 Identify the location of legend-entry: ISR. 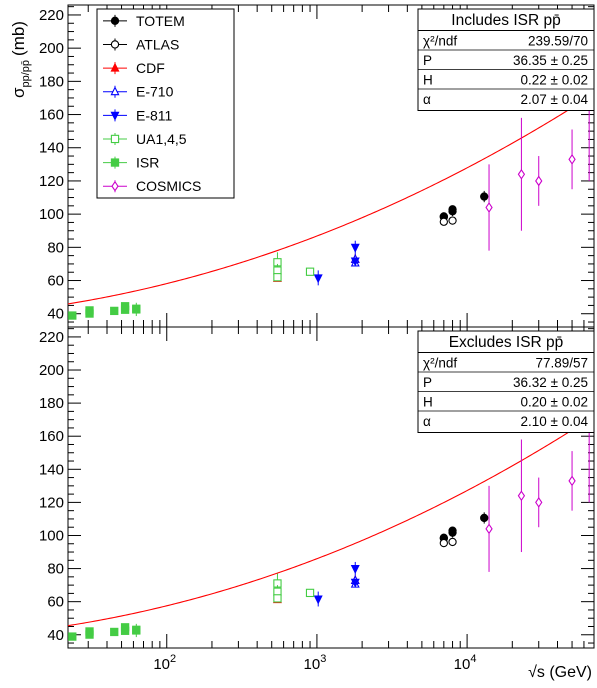
(131, 163).